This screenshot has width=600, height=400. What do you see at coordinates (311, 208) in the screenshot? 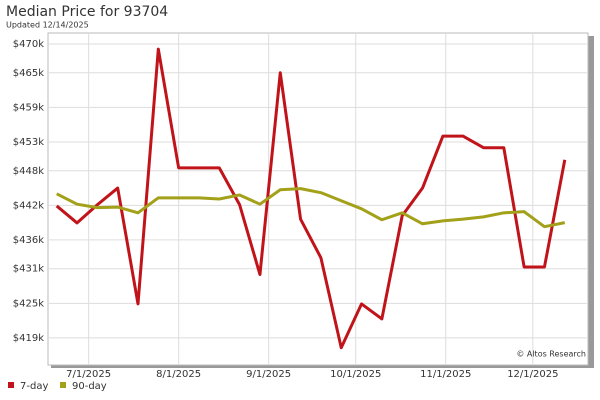
I see `series-line` at bounding box center [311, 208].